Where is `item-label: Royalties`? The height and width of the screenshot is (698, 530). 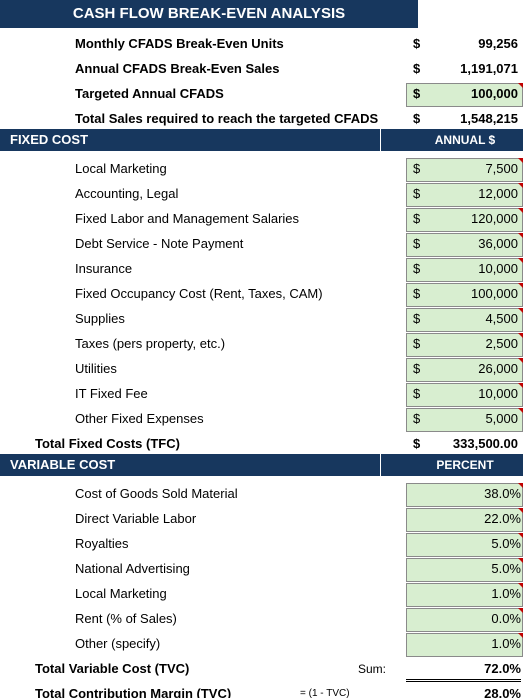 item-label: Royalties is located at coordinates (102, 543).